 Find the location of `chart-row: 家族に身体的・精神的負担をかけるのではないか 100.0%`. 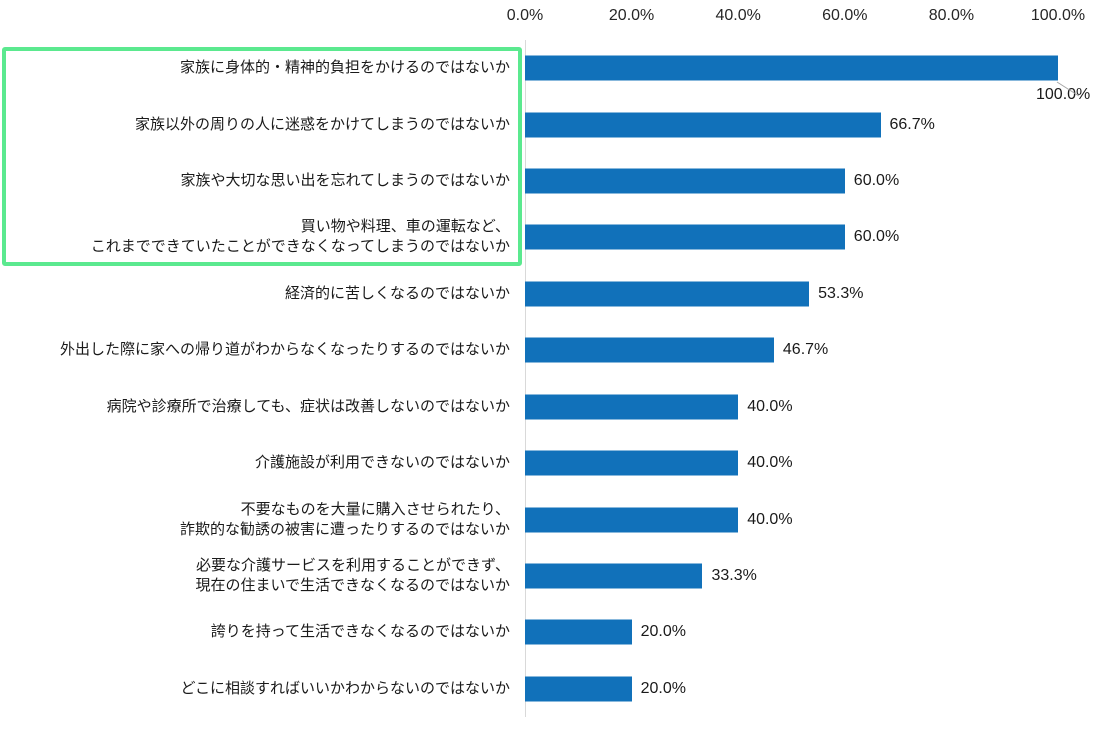

chart-row: 家族に身体的・精神的負担をかけるのではないか 100.0% is located at coordinates (552, 71).